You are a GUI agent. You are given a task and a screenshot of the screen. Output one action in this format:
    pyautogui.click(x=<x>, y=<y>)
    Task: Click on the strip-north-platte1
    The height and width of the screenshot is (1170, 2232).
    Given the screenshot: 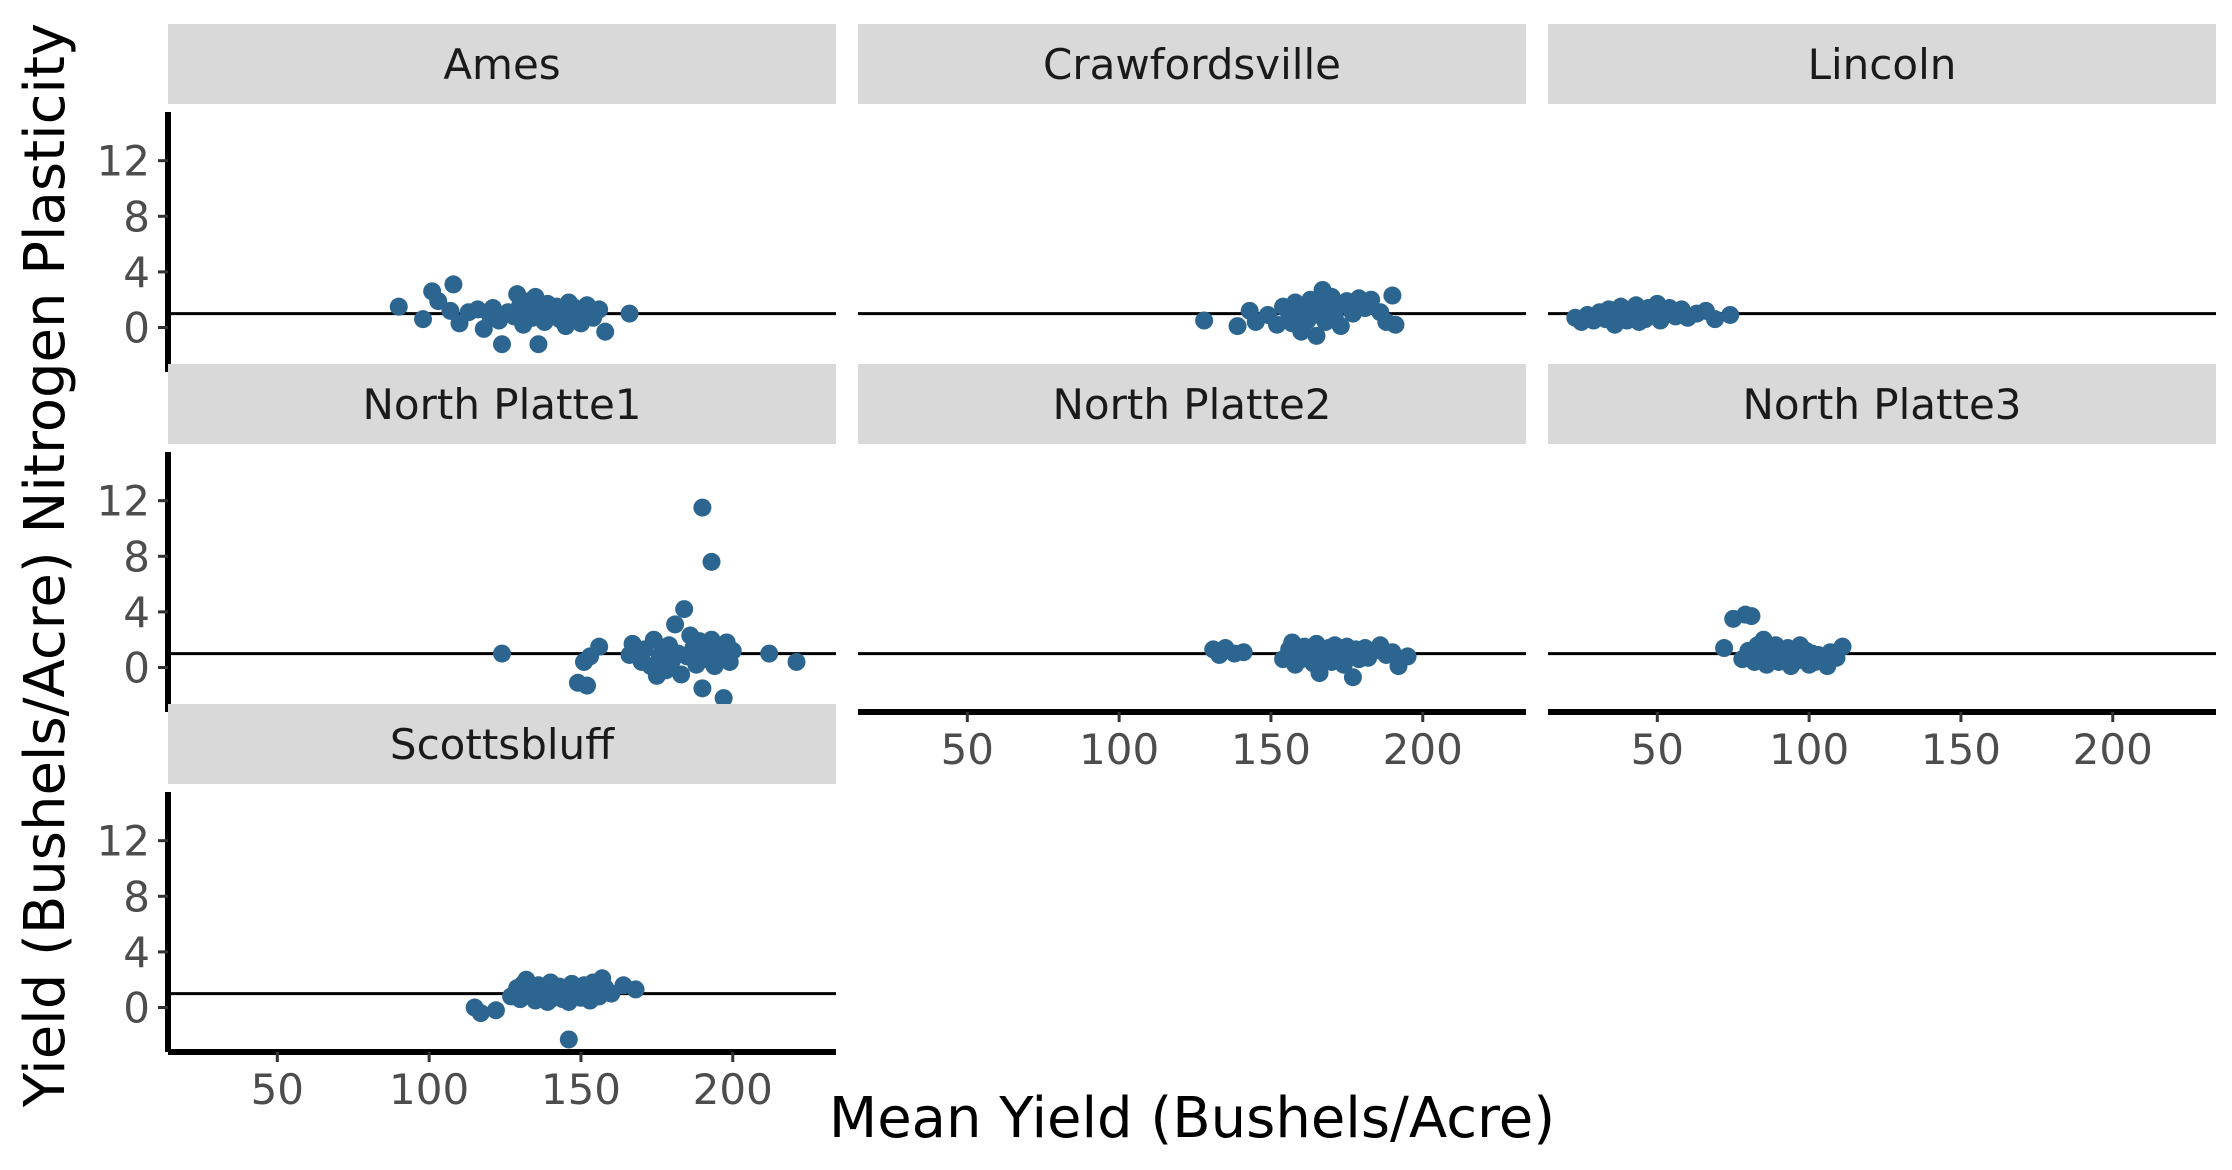 What is the action you would take?
    pyautogui.click(x=502, y=404)
    